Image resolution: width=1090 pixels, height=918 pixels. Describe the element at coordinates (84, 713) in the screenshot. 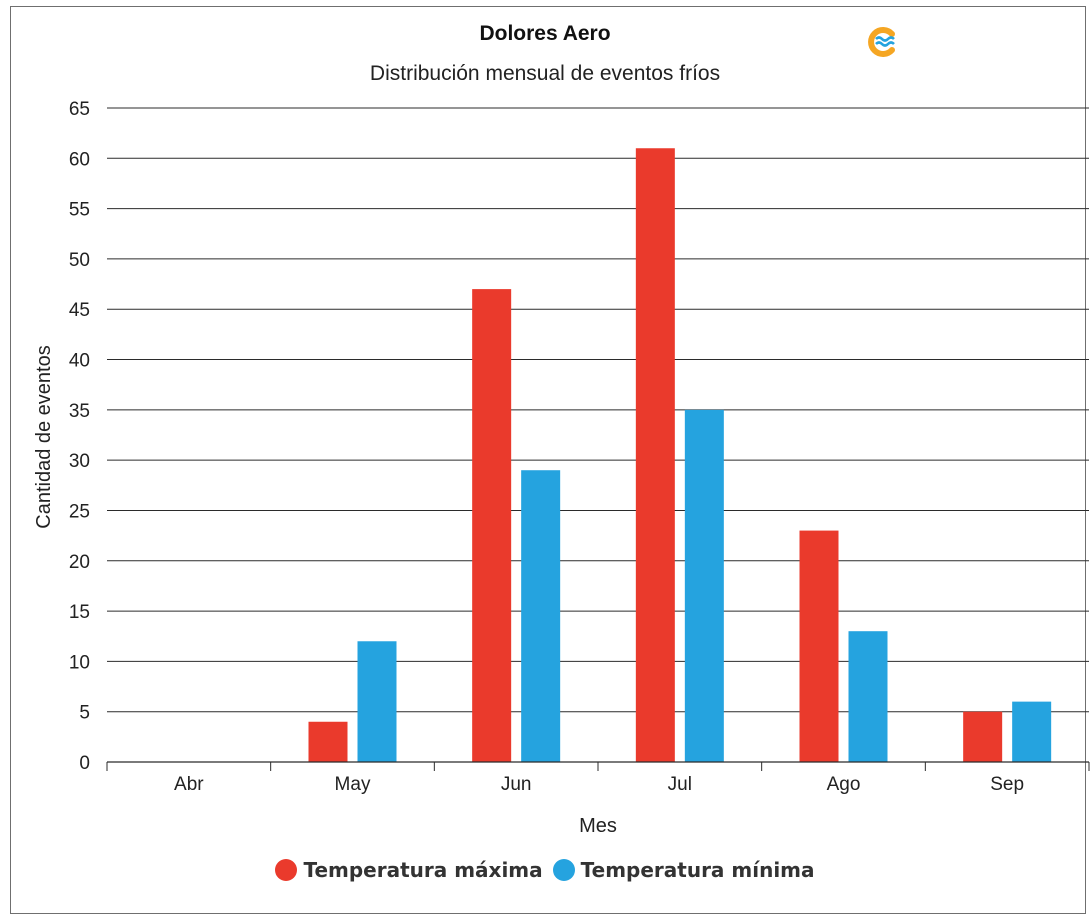

I see `y-tick-label: 5` at that location.